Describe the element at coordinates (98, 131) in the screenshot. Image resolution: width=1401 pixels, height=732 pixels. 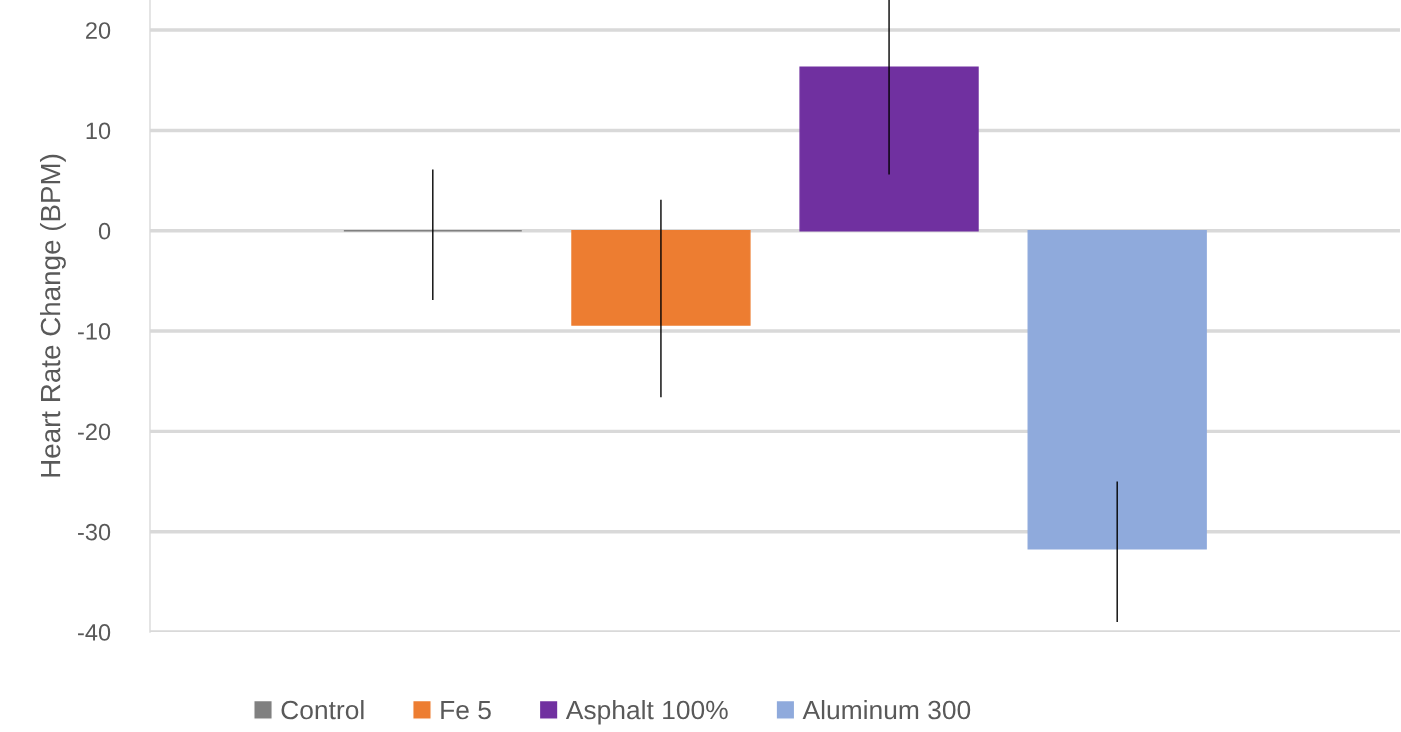
I see `y-tick-label: 10` at that location.